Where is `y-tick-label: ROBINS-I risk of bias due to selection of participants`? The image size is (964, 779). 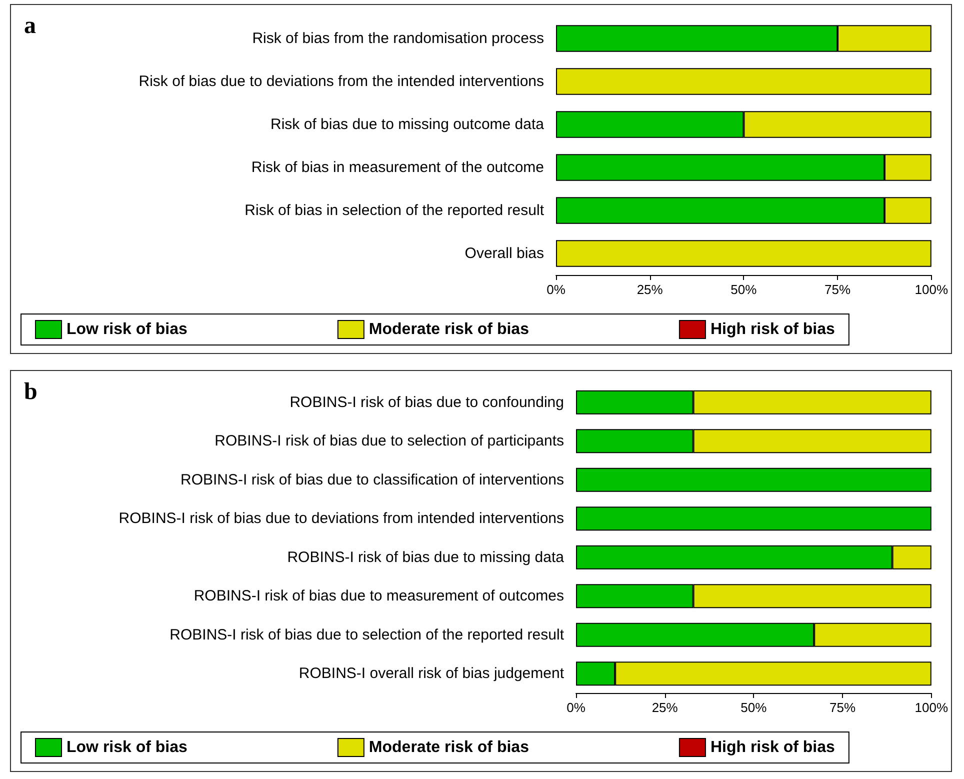
y-tick-label: ROBINS-I risk of bias due to selection of participants is located at coordinates (389, 441).